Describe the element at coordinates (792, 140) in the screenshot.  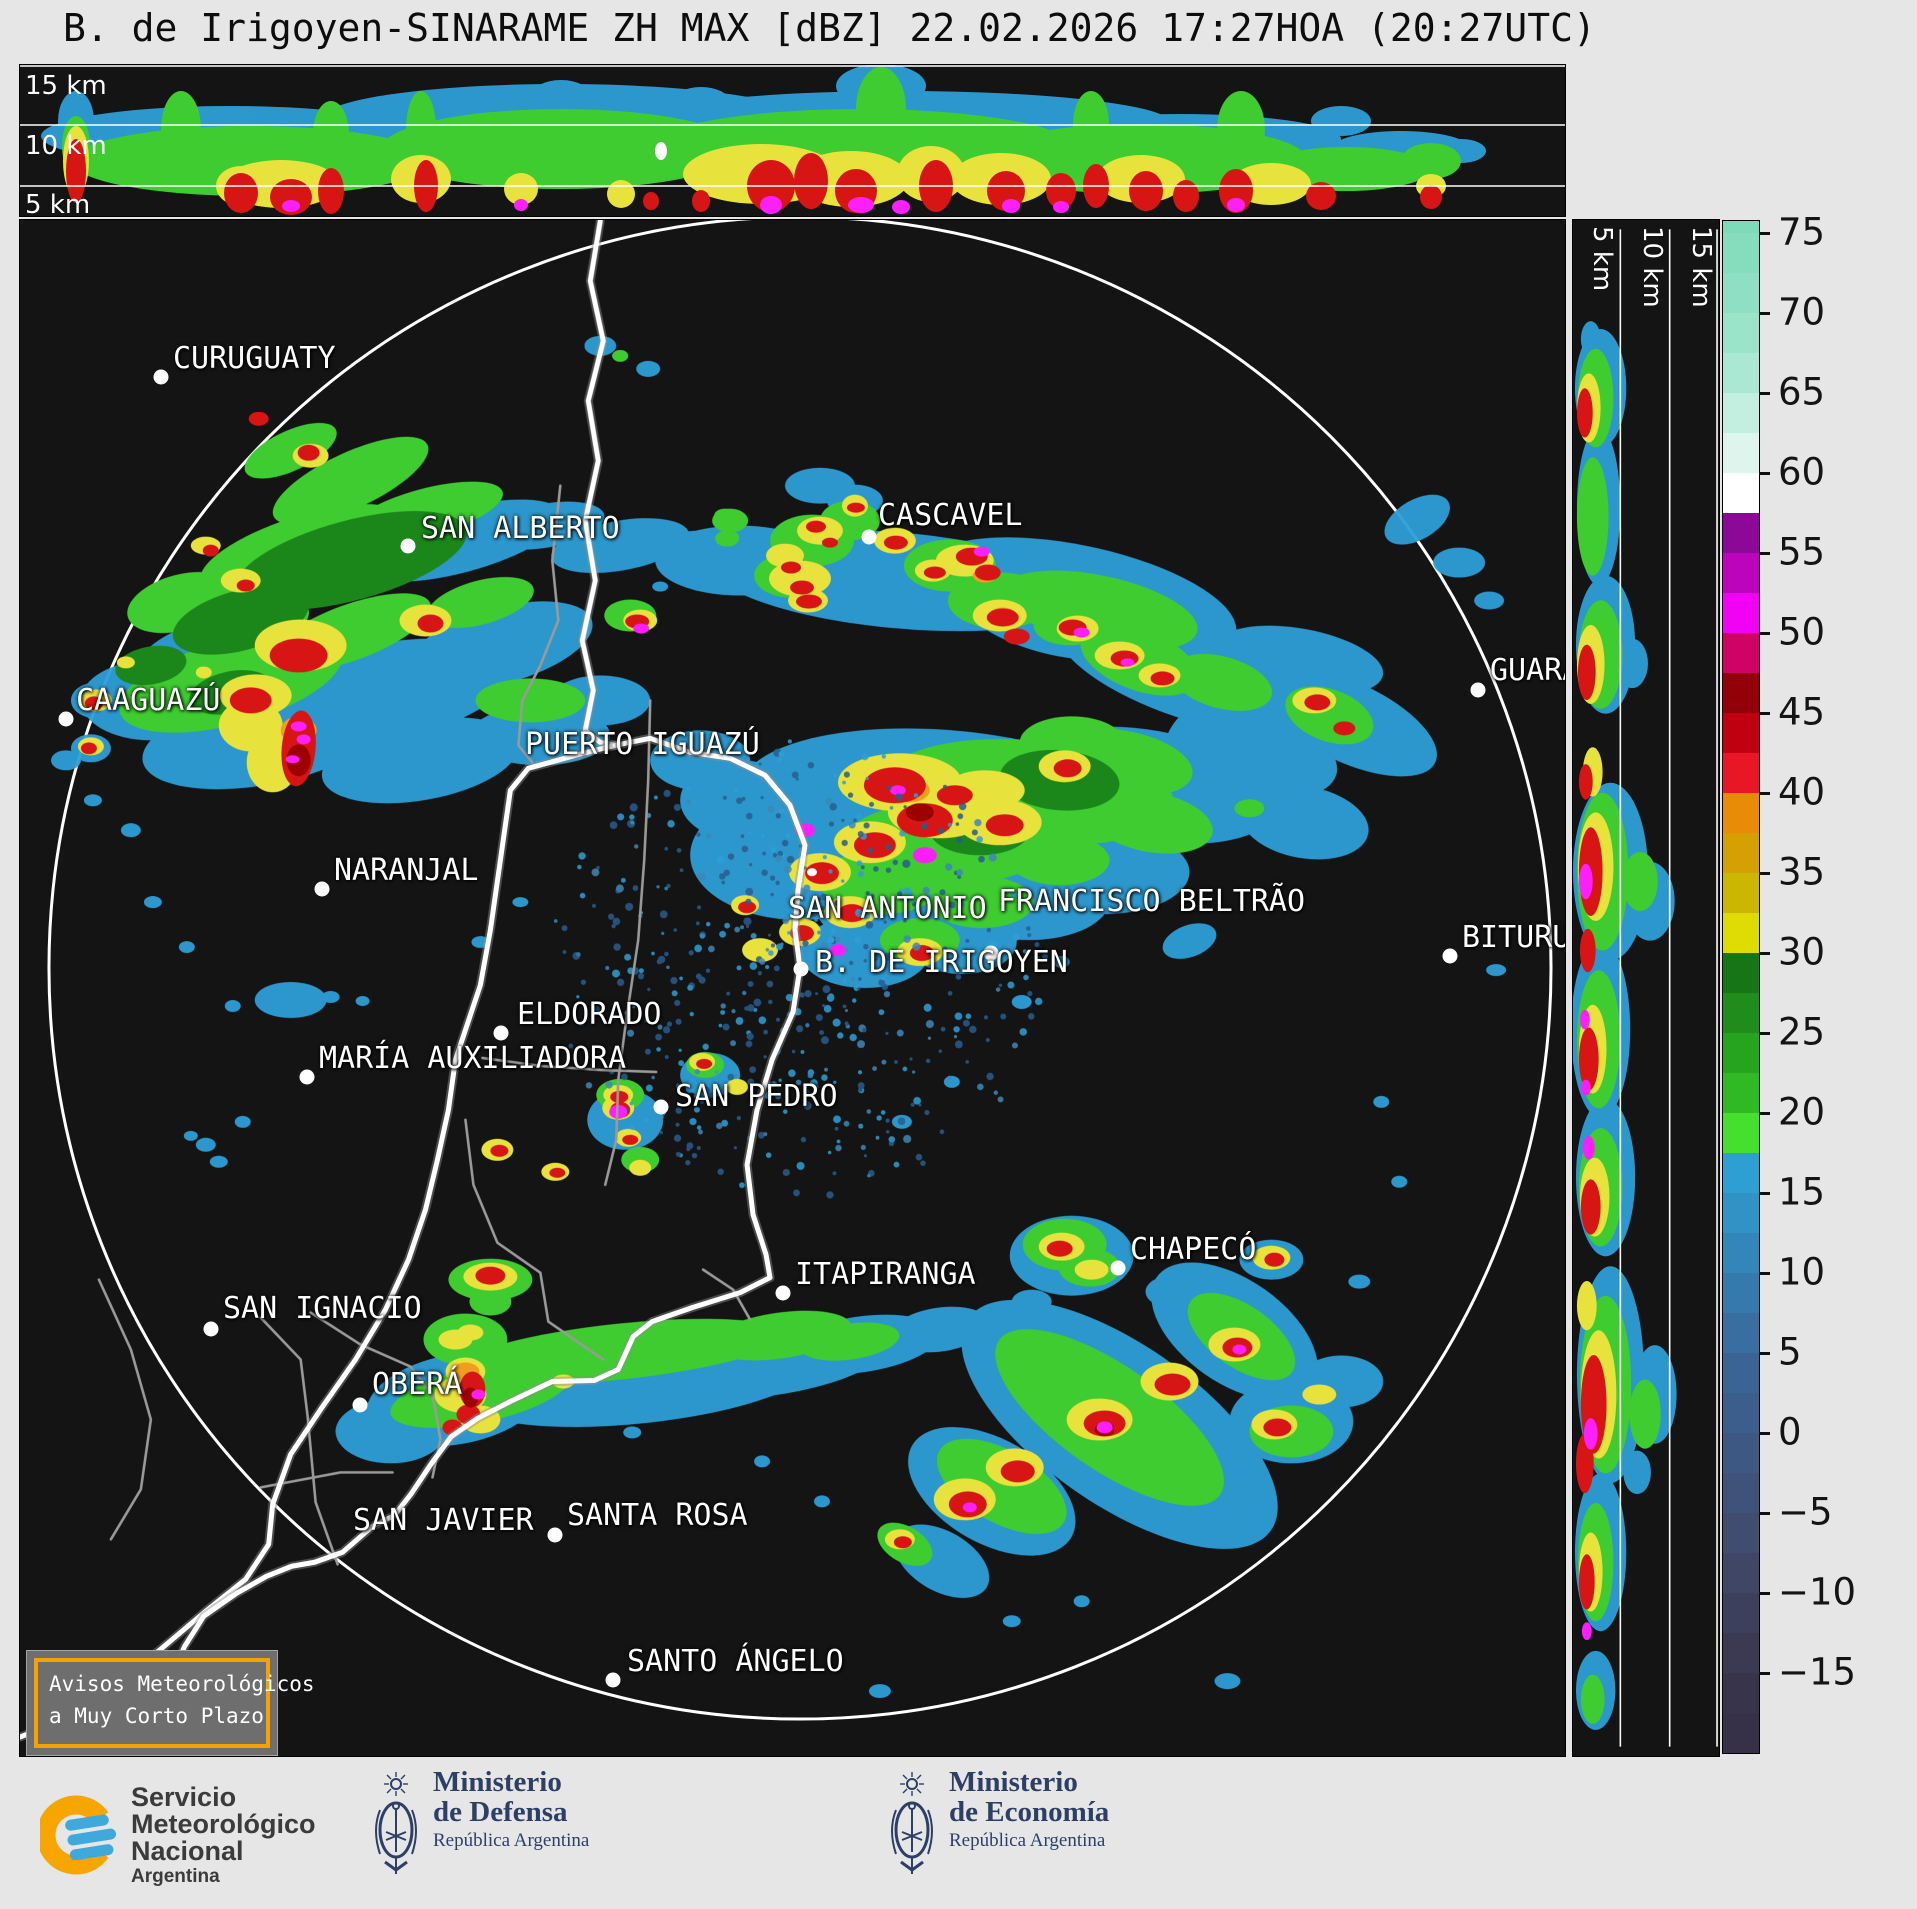
I see `cross-section-top-panel: 15 km 10 km 5 km` at that location.